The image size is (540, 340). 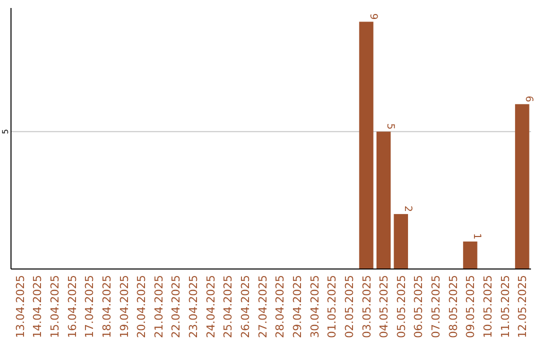 I want to click on data-label: 1, so click(x=476, y=236).